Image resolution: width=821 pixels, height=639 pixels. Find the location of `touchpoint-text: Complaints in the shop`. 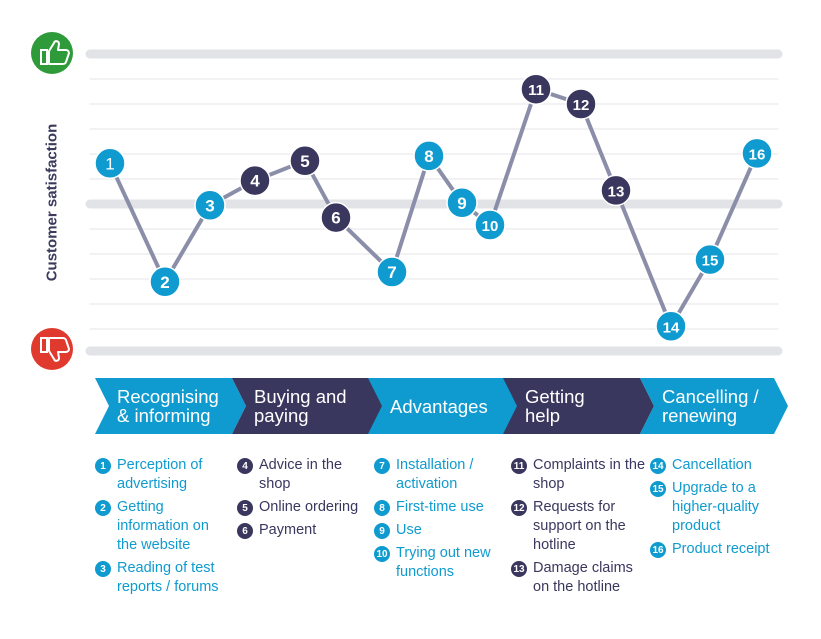

touchpoint-text: Complaints in the shop is located at coordinates (589, 474).